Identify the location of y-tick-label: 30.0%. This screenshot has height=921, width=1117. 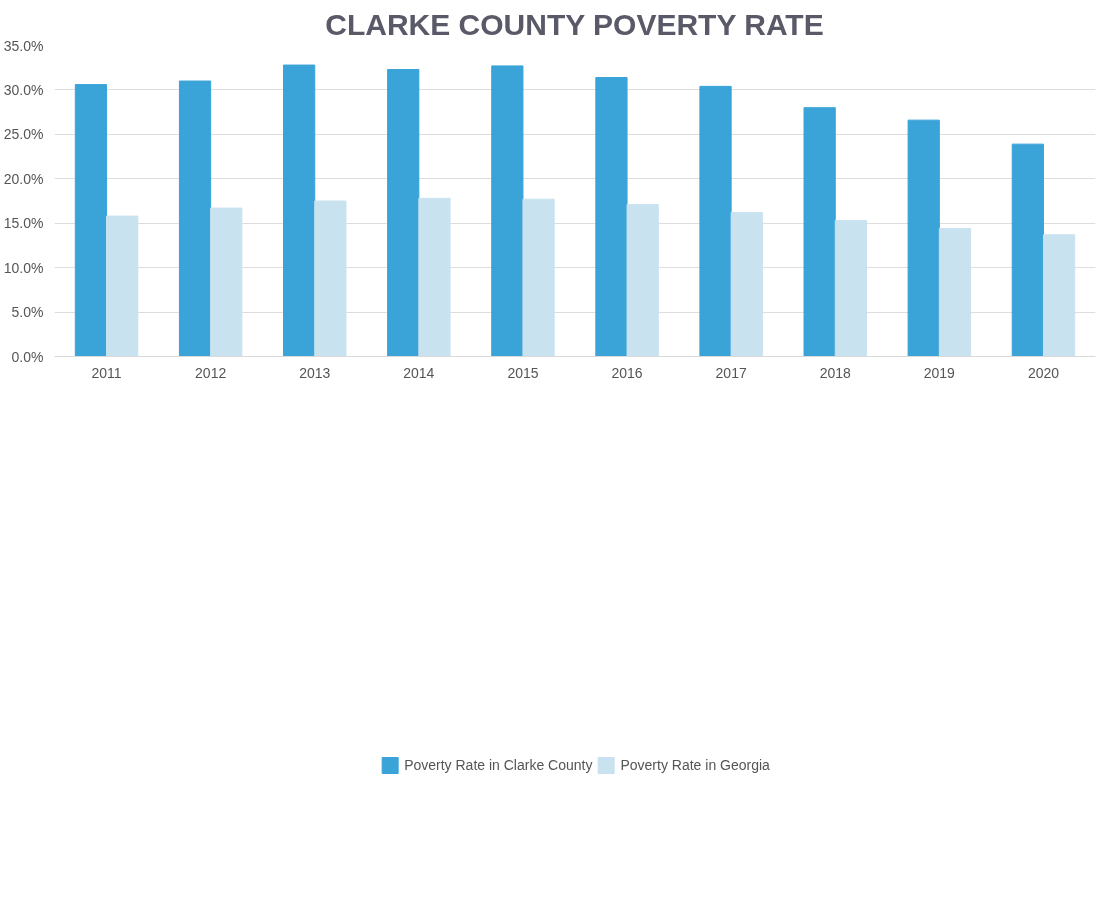
(23, 89).